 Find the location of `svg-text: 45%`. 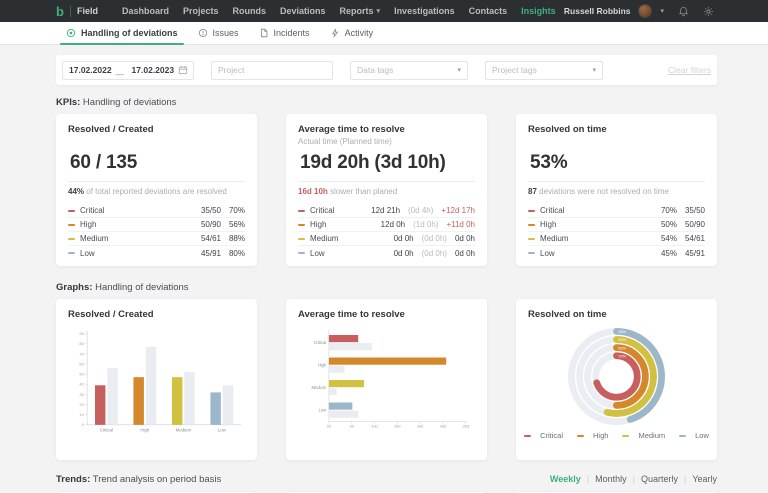

svg-text: 45% is located at coordinates (622, 331).